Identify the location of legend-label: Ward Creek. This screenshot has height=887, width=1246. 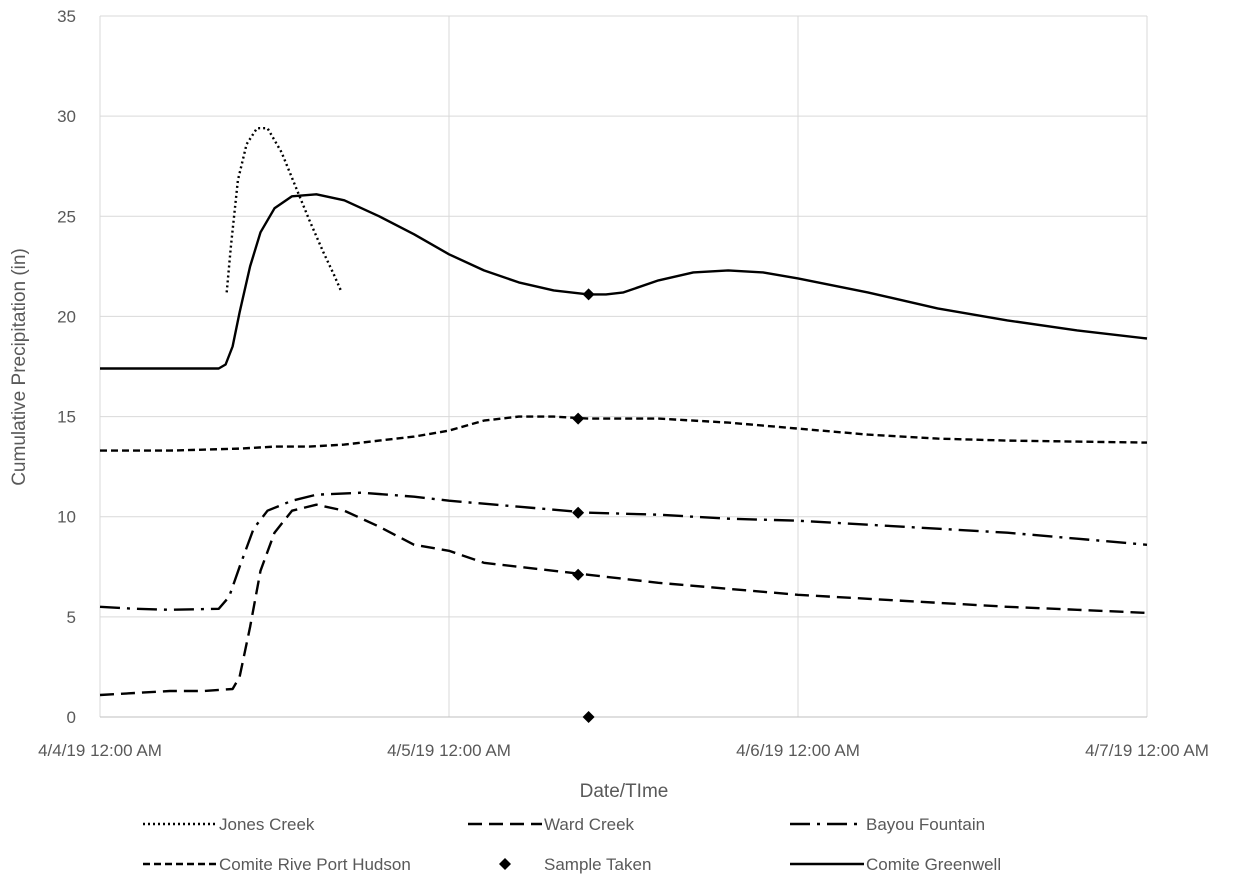
(589, 824).